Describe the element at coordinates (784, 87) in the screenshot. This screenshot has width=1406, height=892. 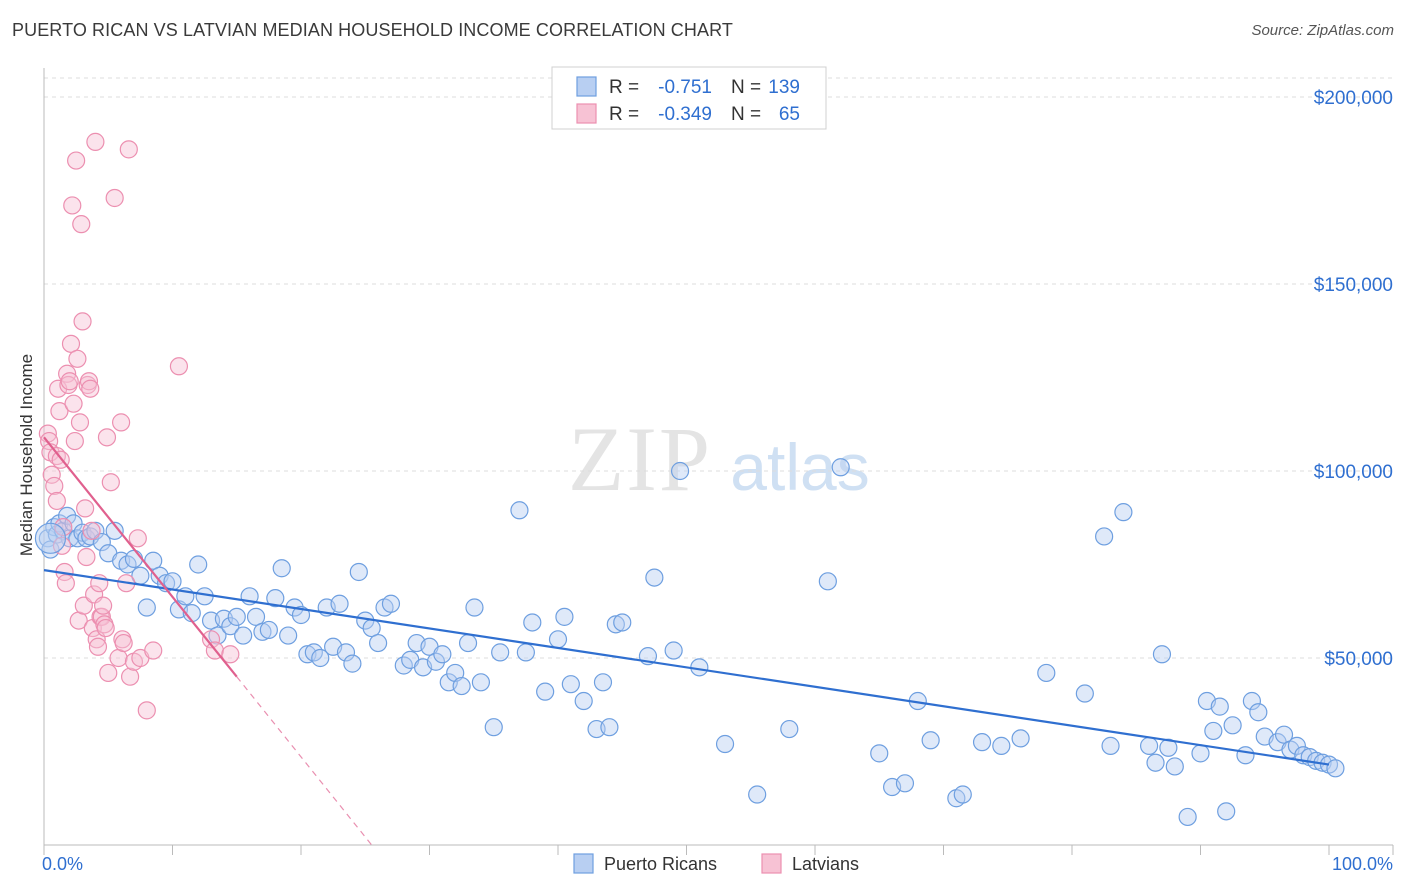
I see `legend-n-value: 139` at that location.